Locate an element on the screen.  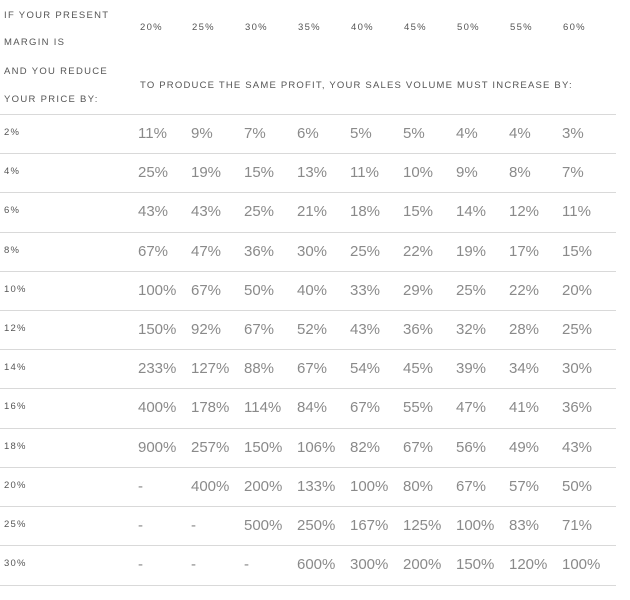
volume-increase-cell: 88% is located at coordinates (259, 369).